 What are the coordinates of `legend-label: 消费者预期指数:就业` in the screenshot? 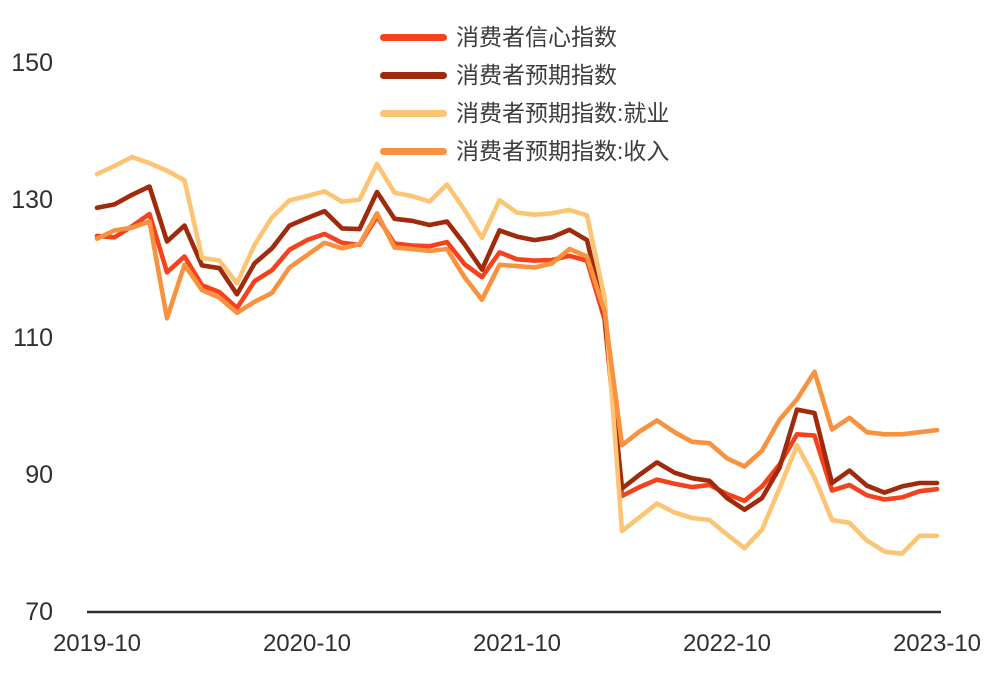 It's located at (563, 112).